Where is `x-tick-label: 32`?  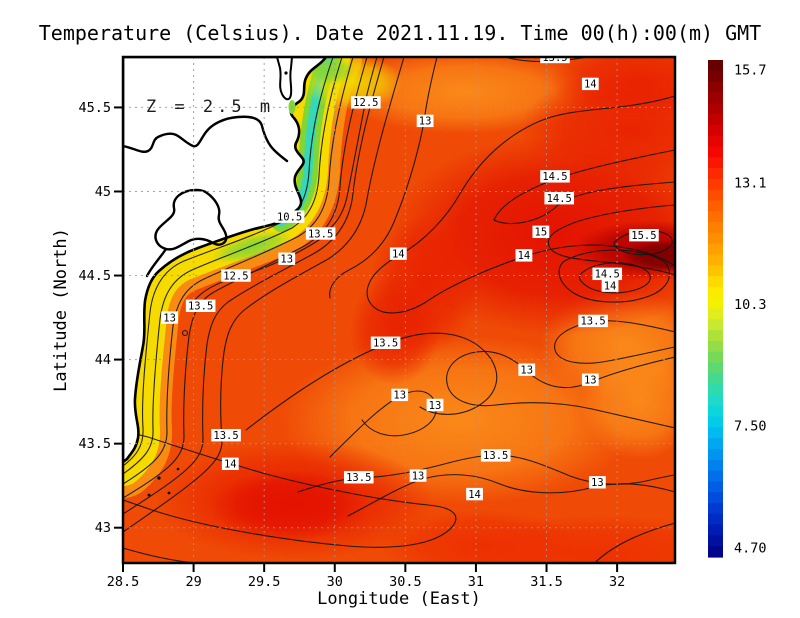 x-tick-label: 32 is located at coordinates (617, 582).